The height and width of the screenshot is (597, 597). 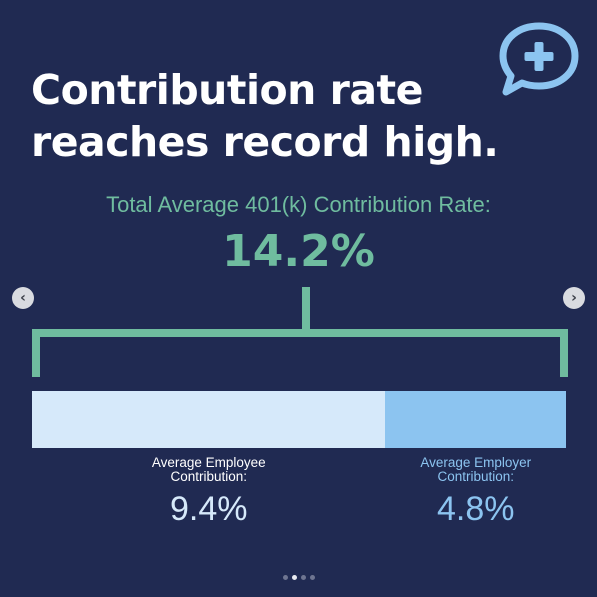 I want to click on bar-segment-employer, so click(x=475, y=419).